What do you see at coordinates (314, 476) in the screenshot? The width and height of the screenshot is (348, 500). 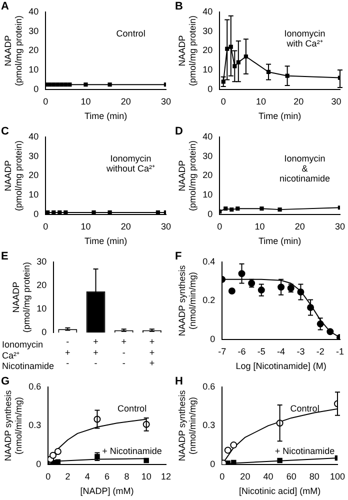 I see `x-tick-label: 80` at bounding box center [314, 476].